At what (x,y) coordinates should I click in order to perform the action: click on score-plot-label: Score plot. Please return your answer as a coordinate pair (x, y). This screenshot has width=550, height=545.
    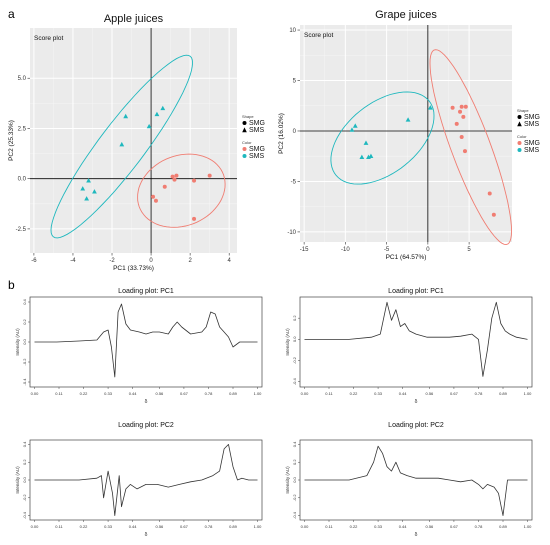
    Looking at the image, I should click on (48, 38).